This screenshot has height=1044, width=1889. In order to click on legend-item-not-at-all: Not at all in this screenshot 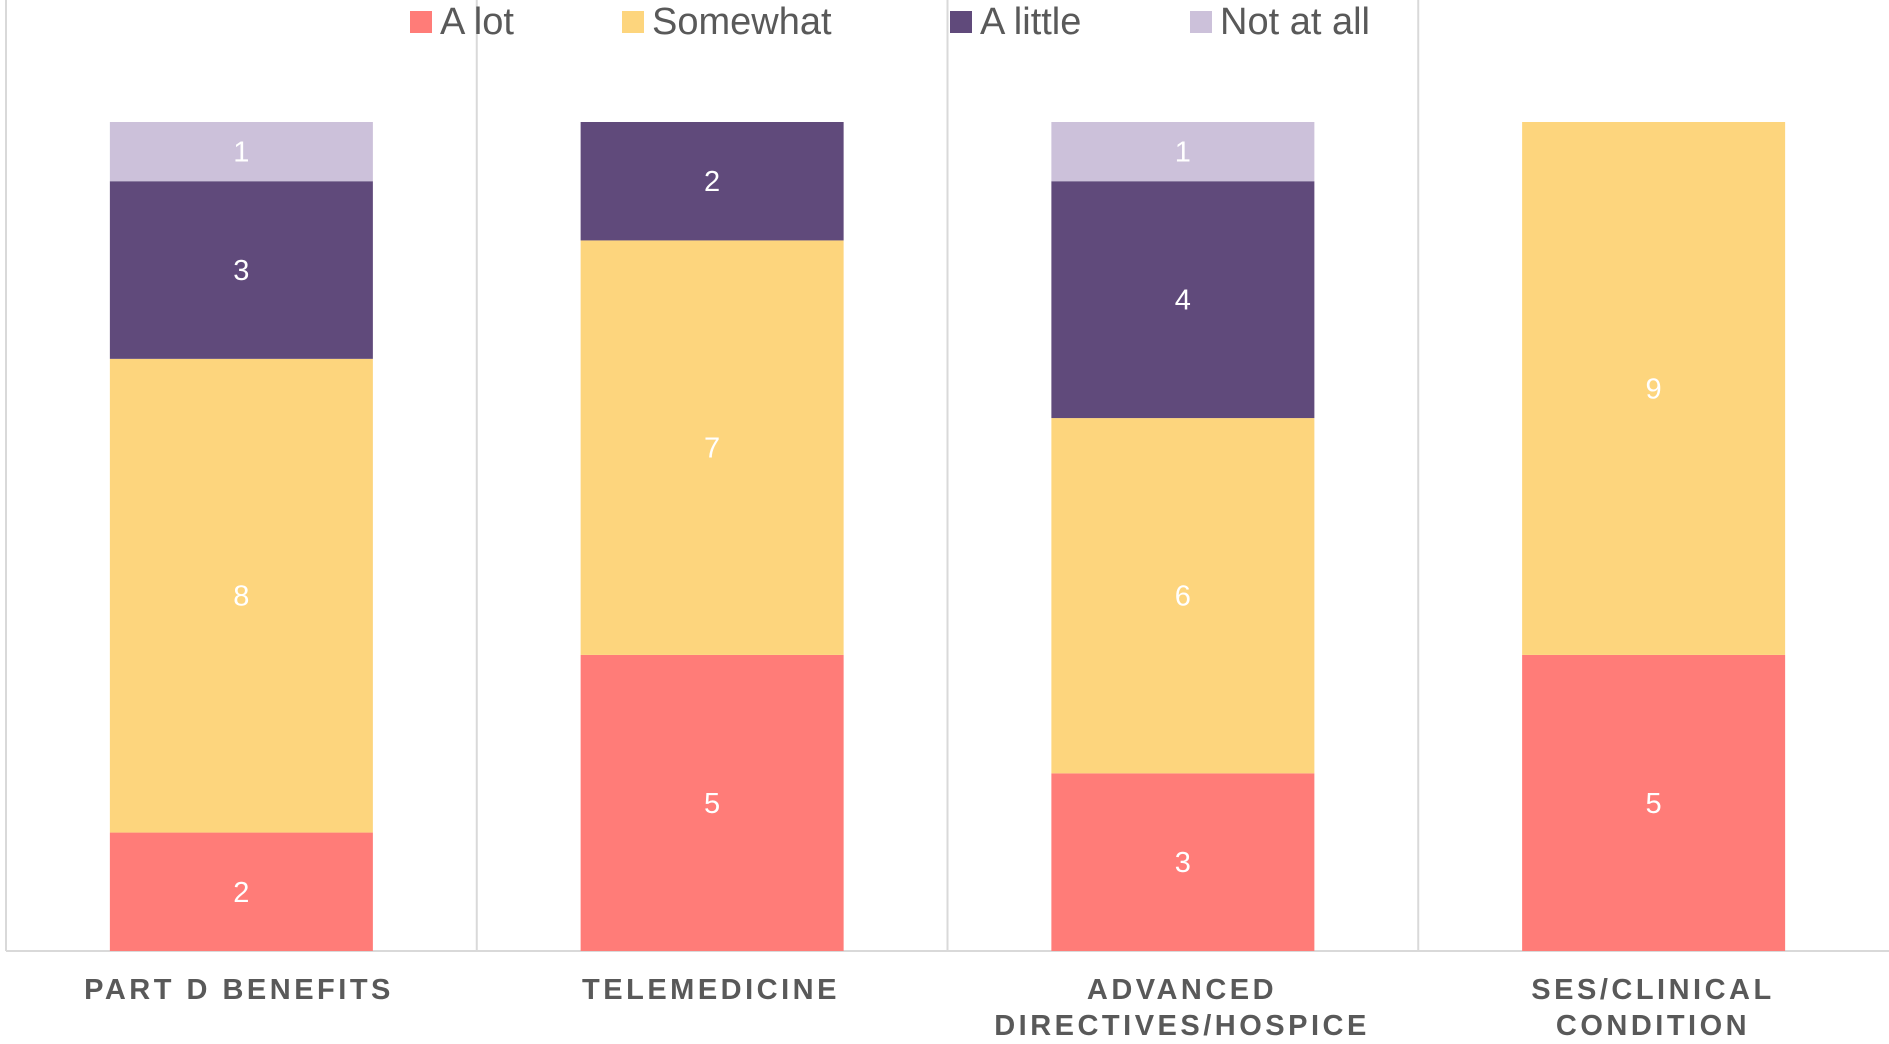, I will do `click(1280, 22)`.